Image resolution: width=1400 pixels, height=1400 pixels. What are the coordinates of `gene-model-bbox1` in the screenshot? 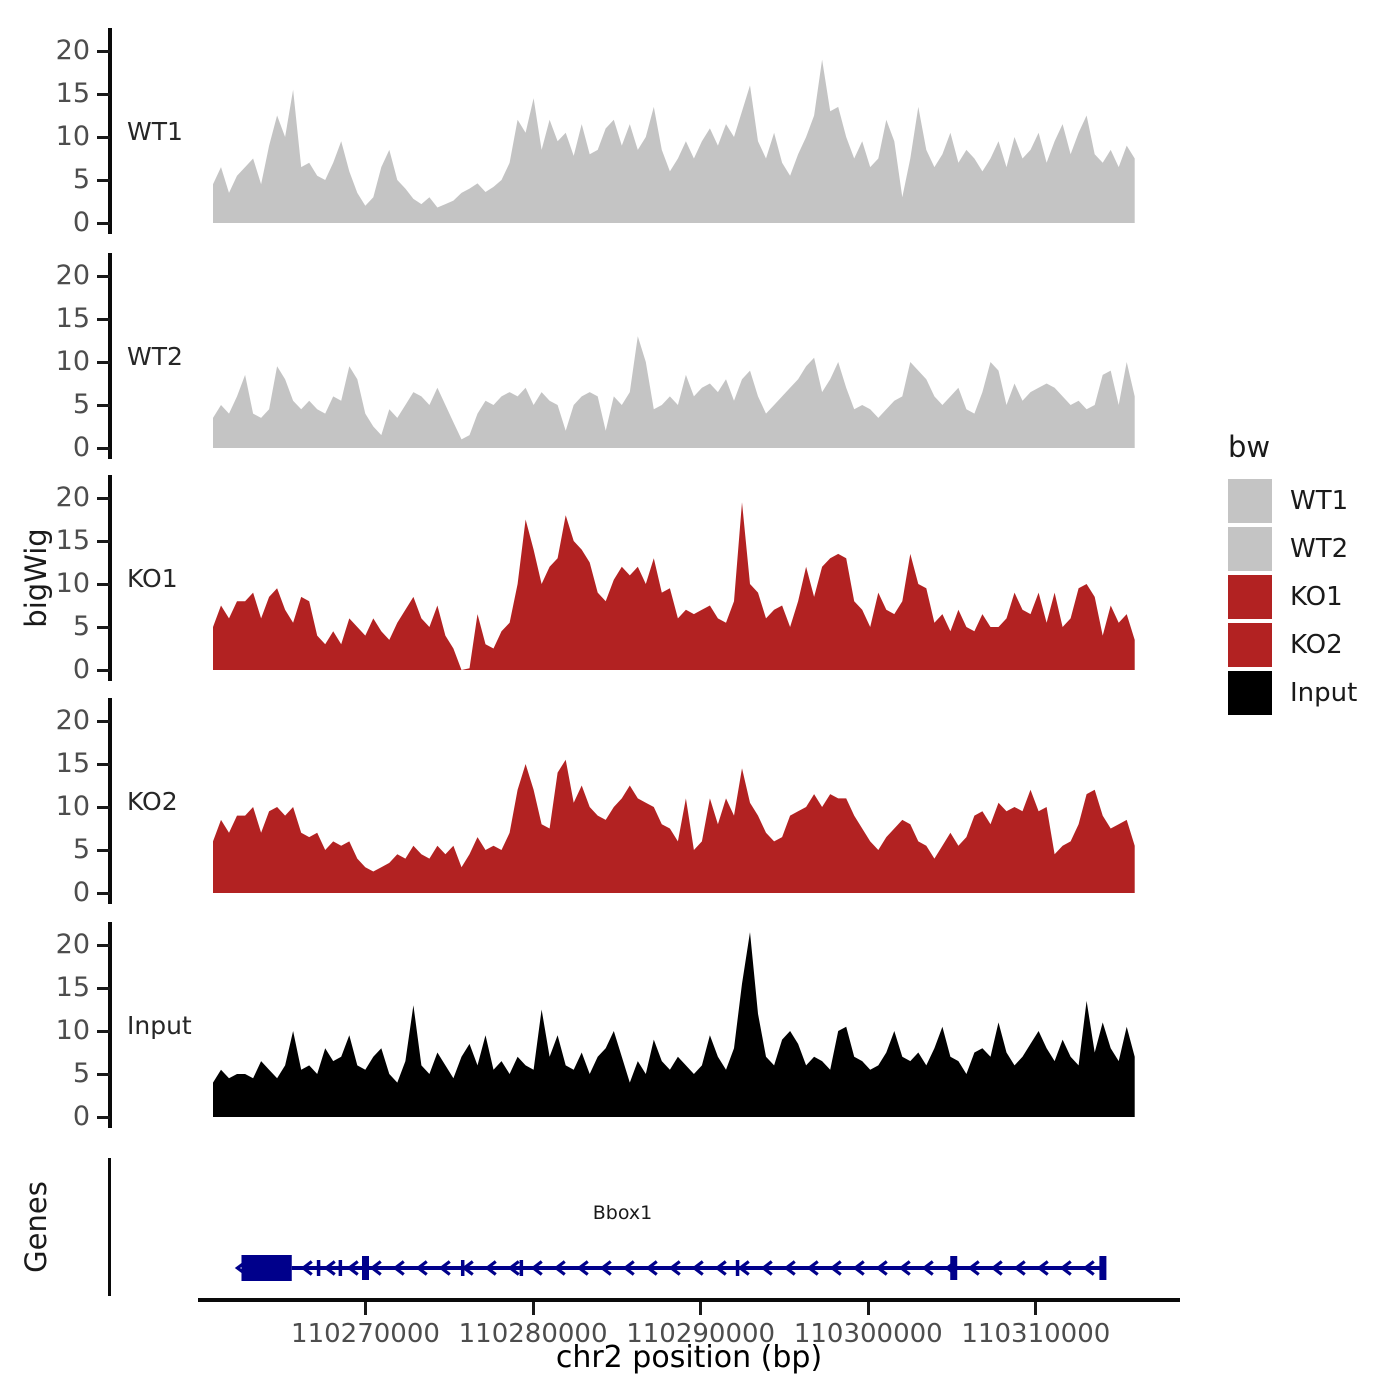 It's located at (670, 1268).